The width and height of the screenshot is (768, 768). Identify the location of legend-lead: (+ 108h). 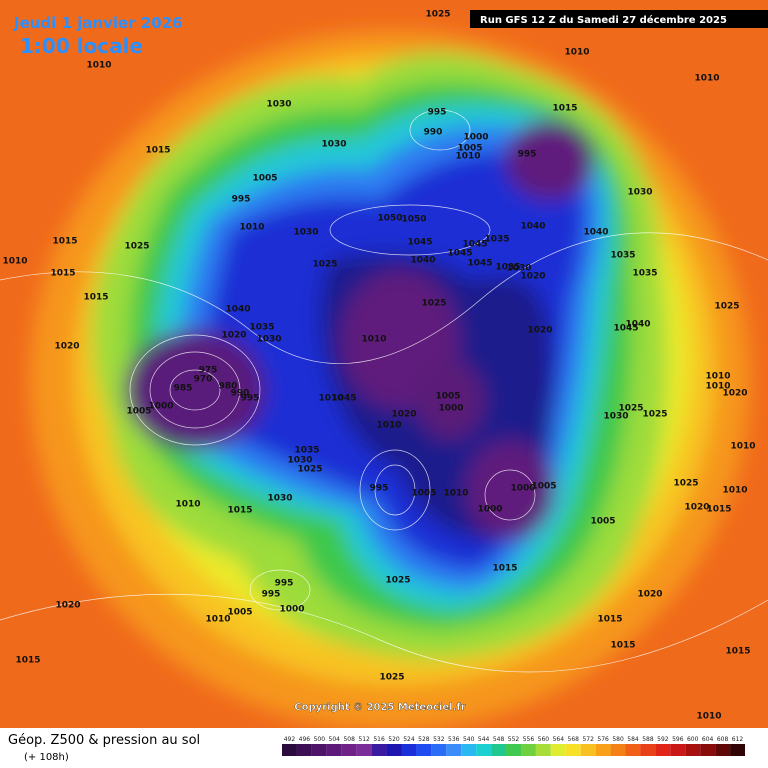
(46, 757).